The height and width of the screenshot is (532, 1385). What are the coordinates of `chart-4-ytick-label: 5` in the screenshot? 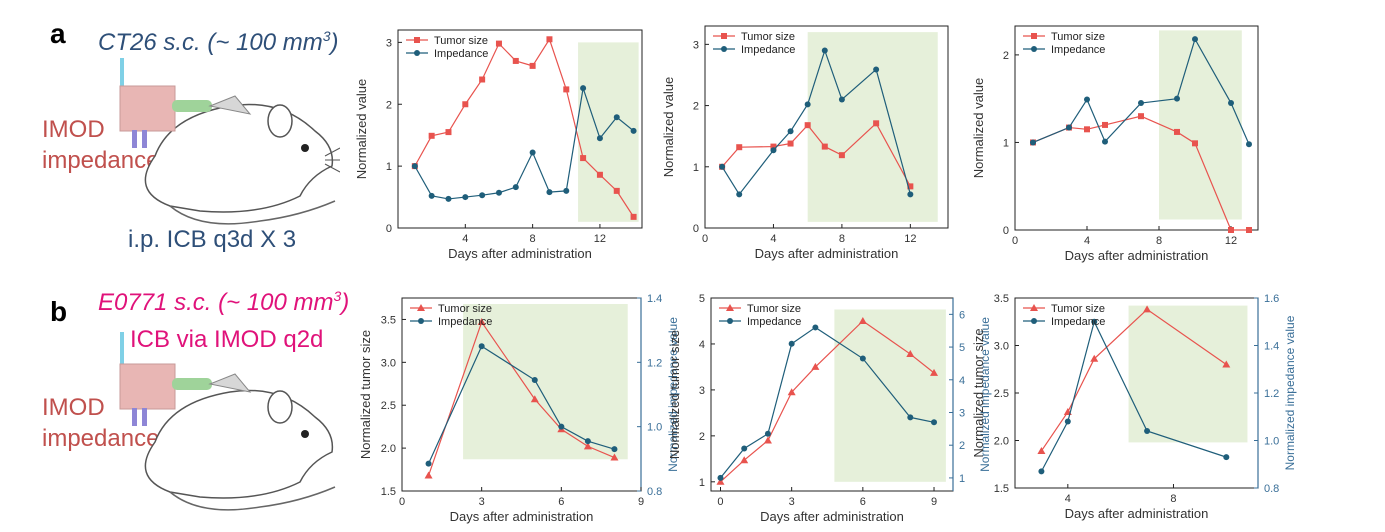 It's located at (702, 299).